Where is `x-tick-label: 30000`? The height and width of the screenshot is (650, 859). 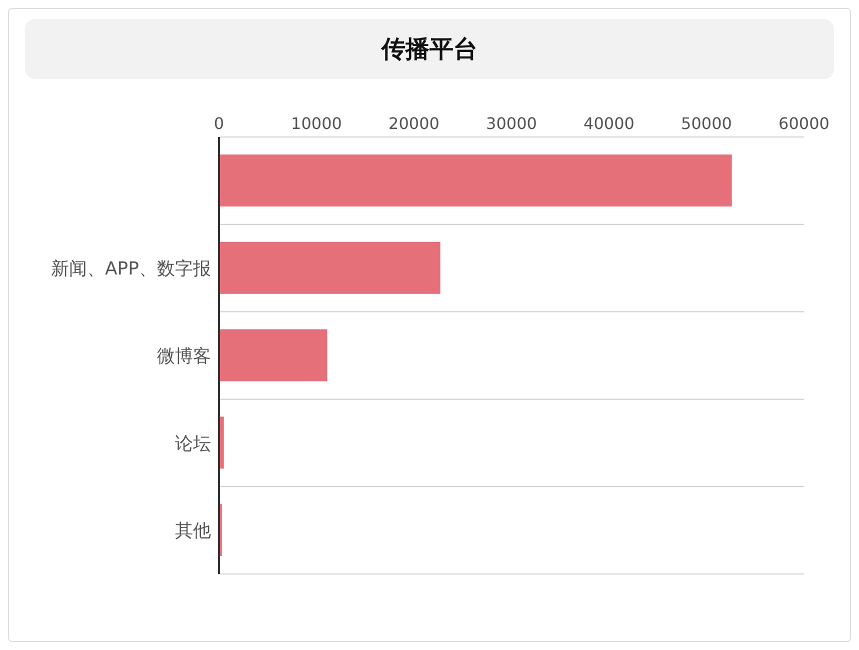
x-tick-label: 30000 is located at coordinates (511, 123).